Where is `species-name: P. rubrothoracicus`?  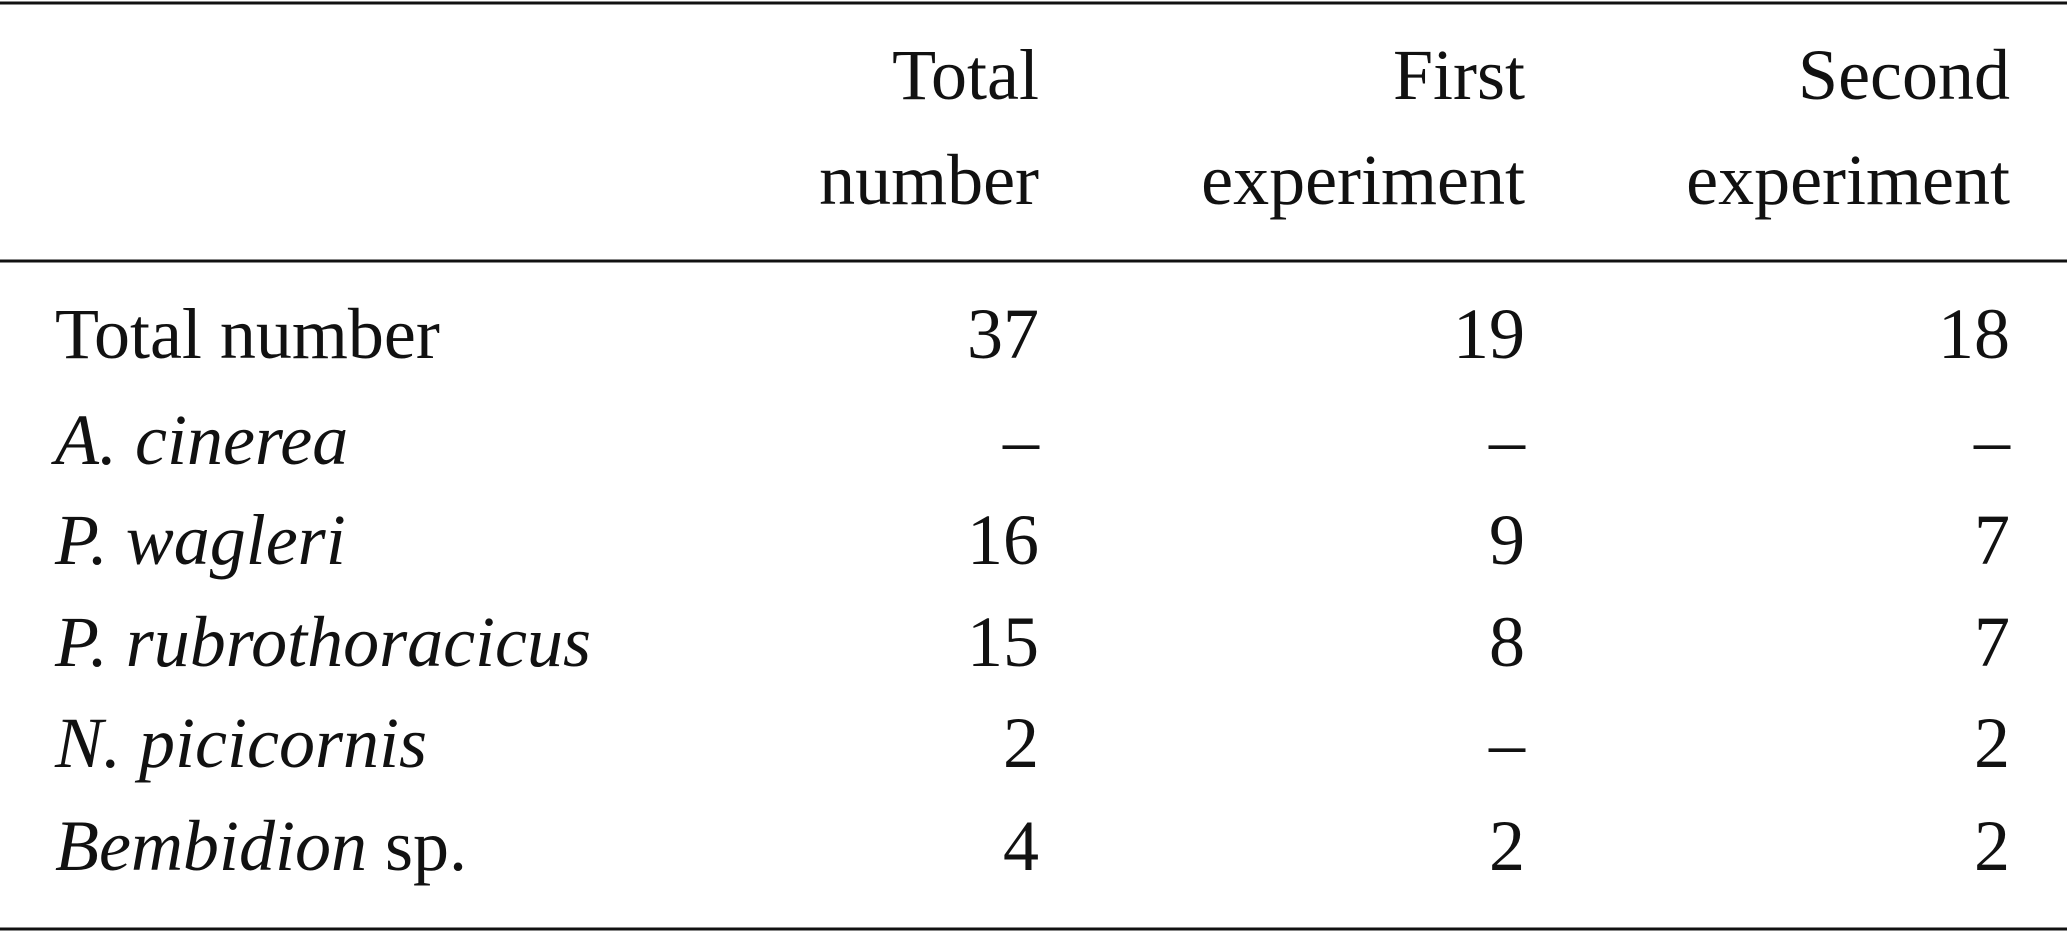
species-name: P. rubrothoracicus is located at coordinates (322, 642).